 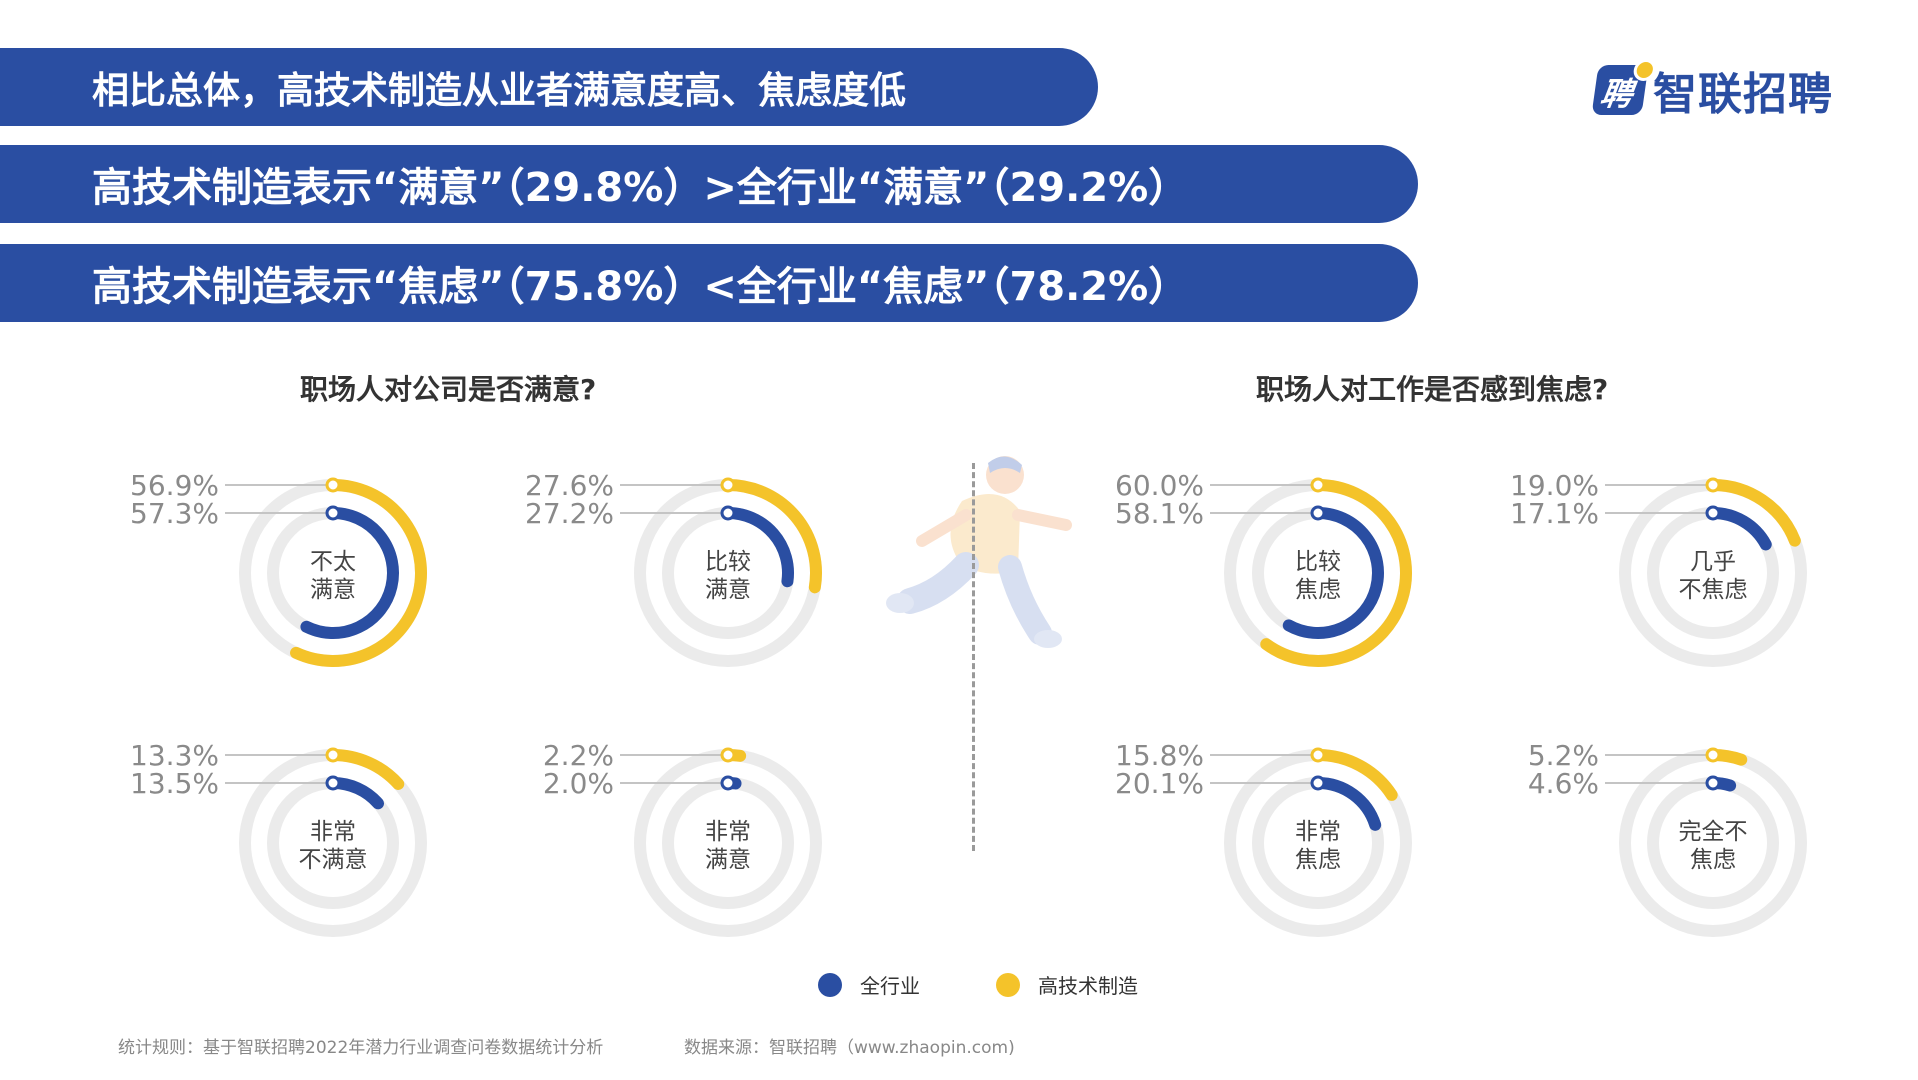 I want to click on running-person-icon, so click(x=975, y=555).